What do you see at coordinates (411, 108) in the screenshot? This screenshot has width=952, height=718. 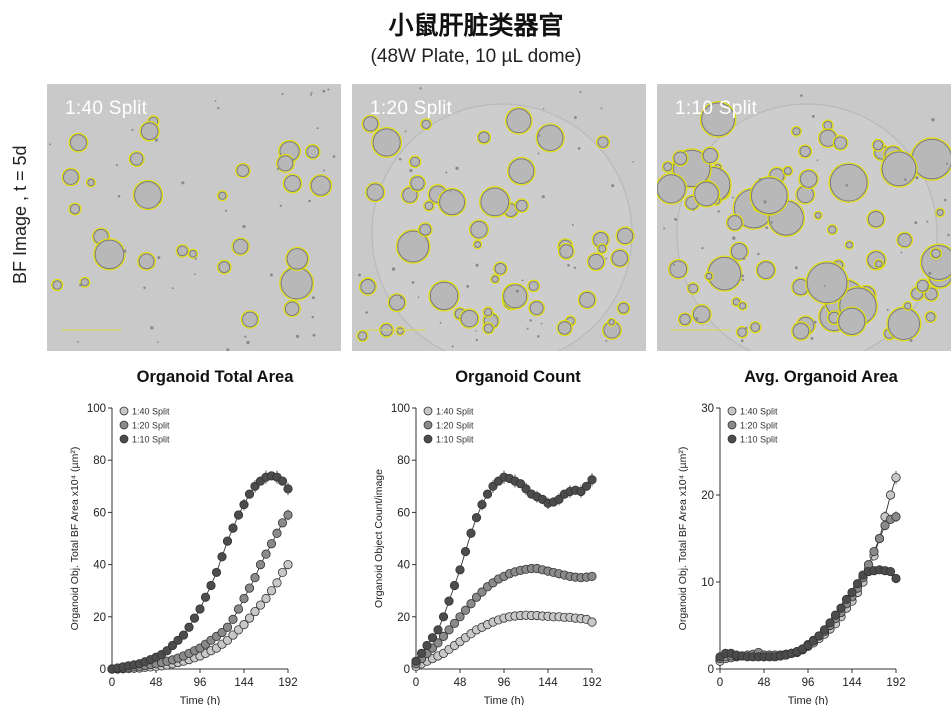 I see `image-label: 1:20 Split` at bounding box center [411, 108].